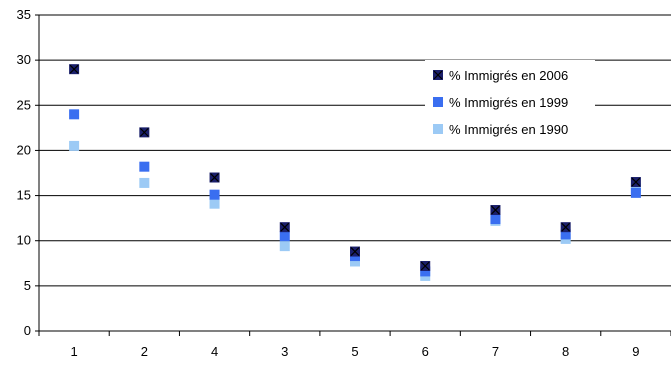 This screenshot has width=671, height=369. Describe the element at coordinates (565, 351) in the screenshot. I see `x-tick-label: 8` at that location.